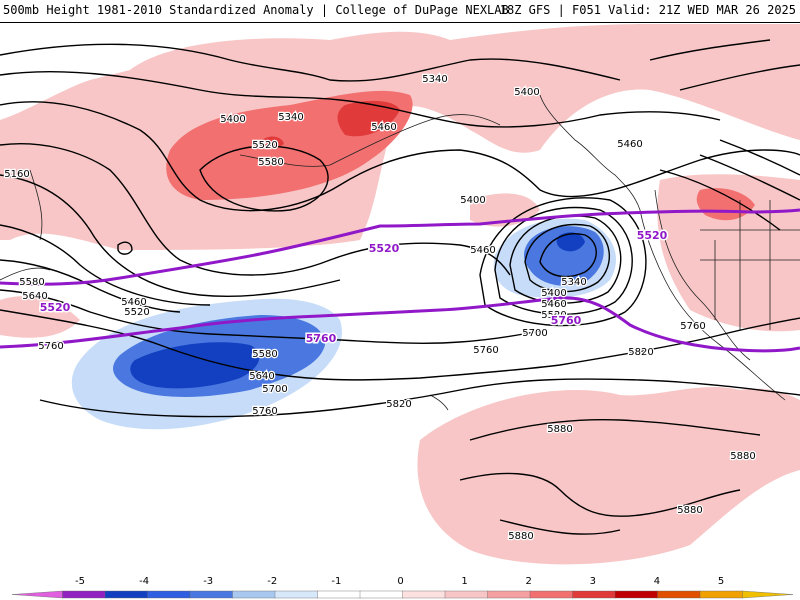 This screenshot has width=800, height=600. Describe the element at coordinates (721, 581) in the screenshot. I see `colorbar-tick-label: 5` at that location.